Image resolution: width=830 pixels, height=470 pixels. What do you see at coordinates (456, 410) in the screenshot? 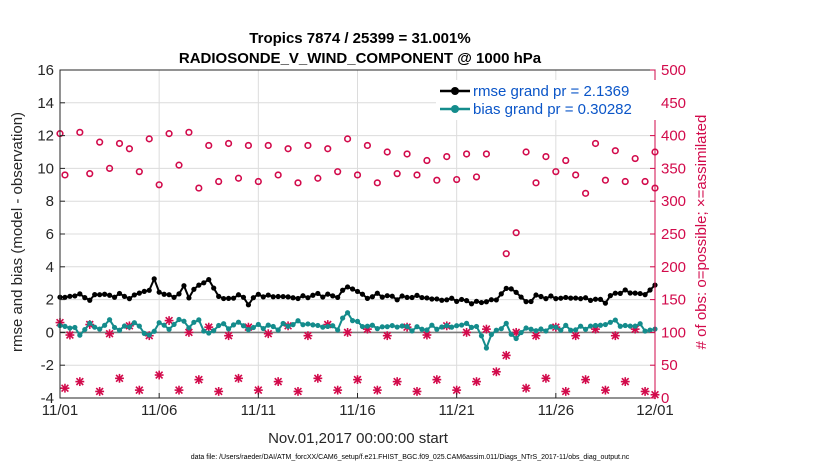
I see `x-tick-label: 11/21` at bounding box center [456, 410].